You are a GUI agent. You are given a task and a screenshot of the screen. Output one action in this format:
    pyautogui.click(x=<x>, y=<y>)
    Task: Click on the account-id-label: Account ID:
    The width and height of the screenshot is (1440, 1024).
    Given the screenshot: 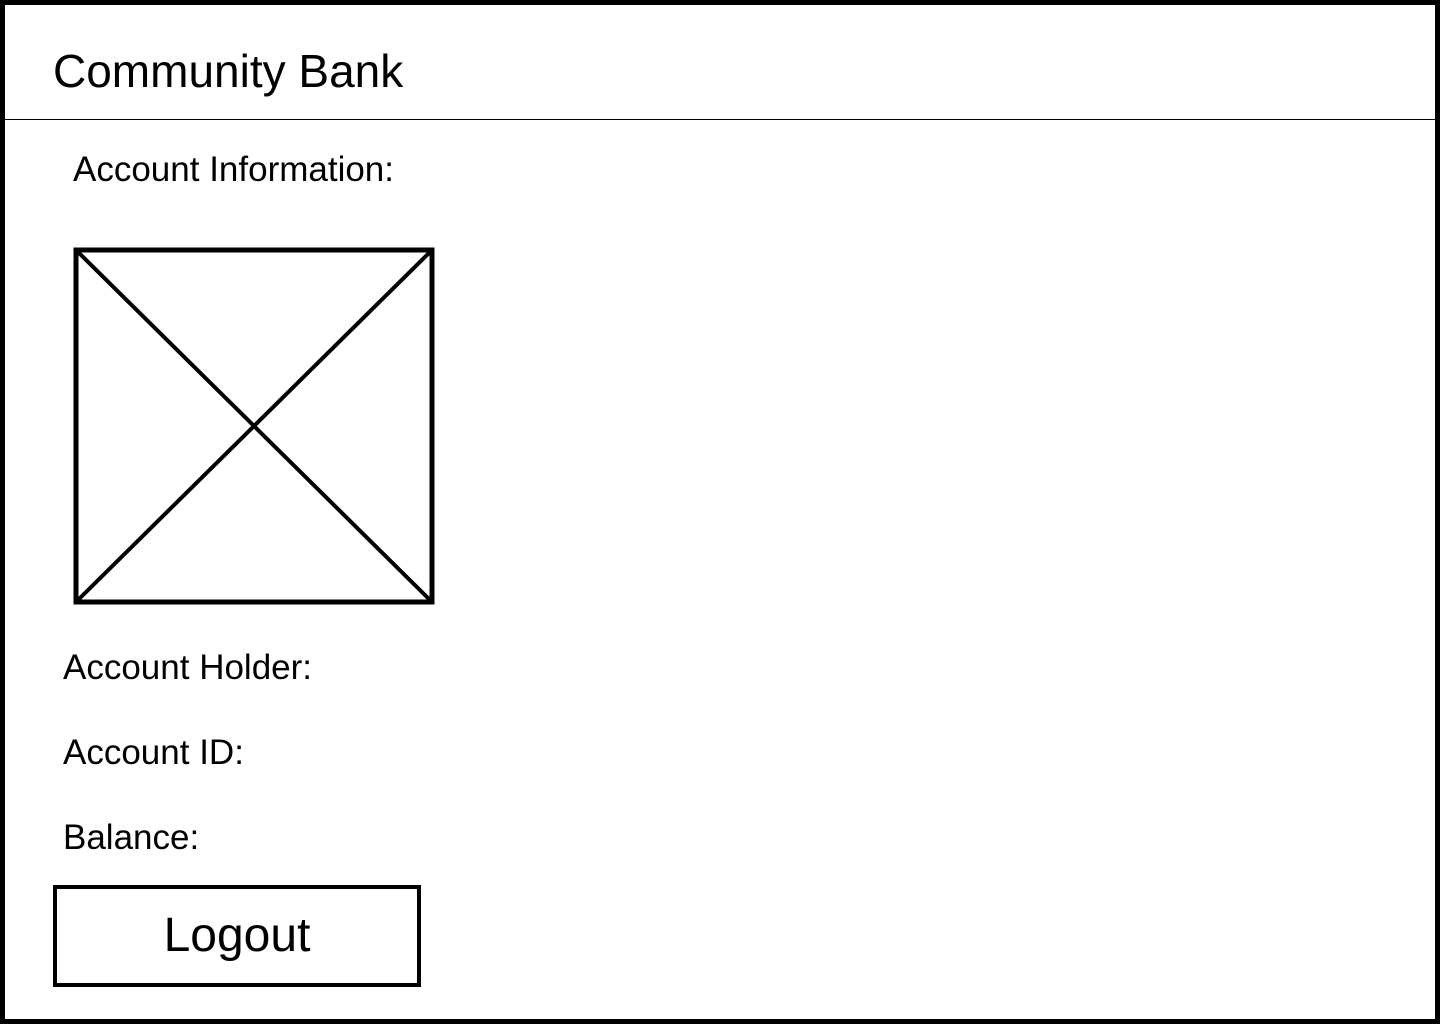 What is the action you would take?
    pyautogui.click(x=153, y=752)
    